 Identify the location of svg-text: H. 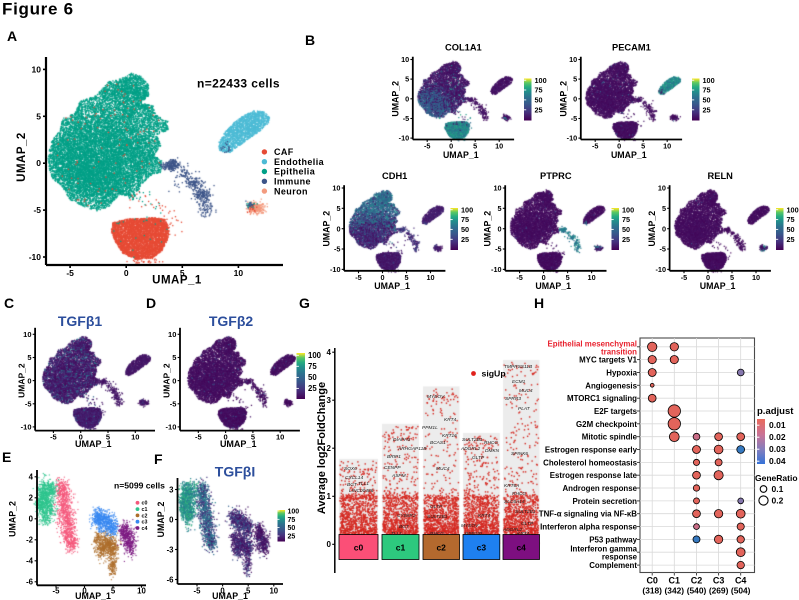
(539, 303).